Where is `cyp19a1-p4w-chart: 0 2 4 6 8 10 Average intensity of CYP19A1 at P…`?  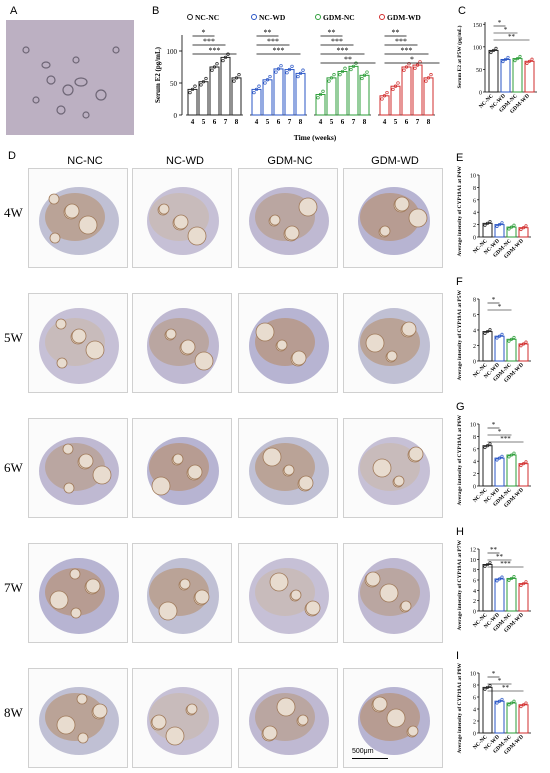 cyp19a1-p4w-chart: 0 2 4 6 8 10 Average intensity of CYP19A1 at P… is located at coordinates (493, 212).